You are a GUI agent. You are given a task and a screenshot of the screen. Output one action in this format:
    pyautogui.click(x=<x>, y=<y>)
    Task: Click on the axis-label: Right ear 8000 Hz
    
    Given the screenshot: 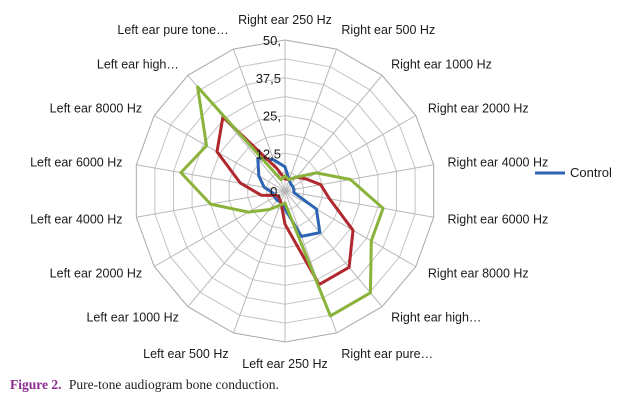 What is the action you would take?
    pyautogui.click(x=478, y=274)
    